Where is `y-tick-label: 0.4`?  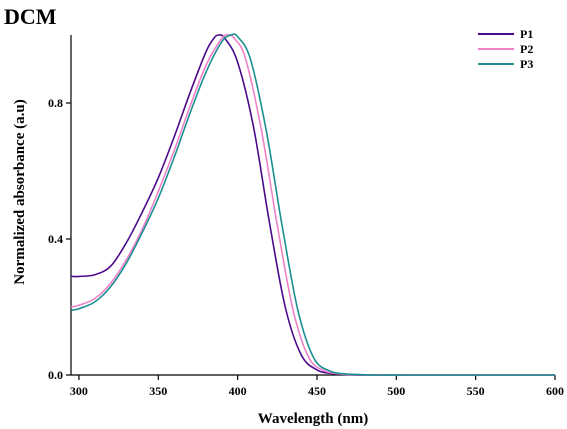
y-tick-label: 0.4 is located at coordinates (55, 239).